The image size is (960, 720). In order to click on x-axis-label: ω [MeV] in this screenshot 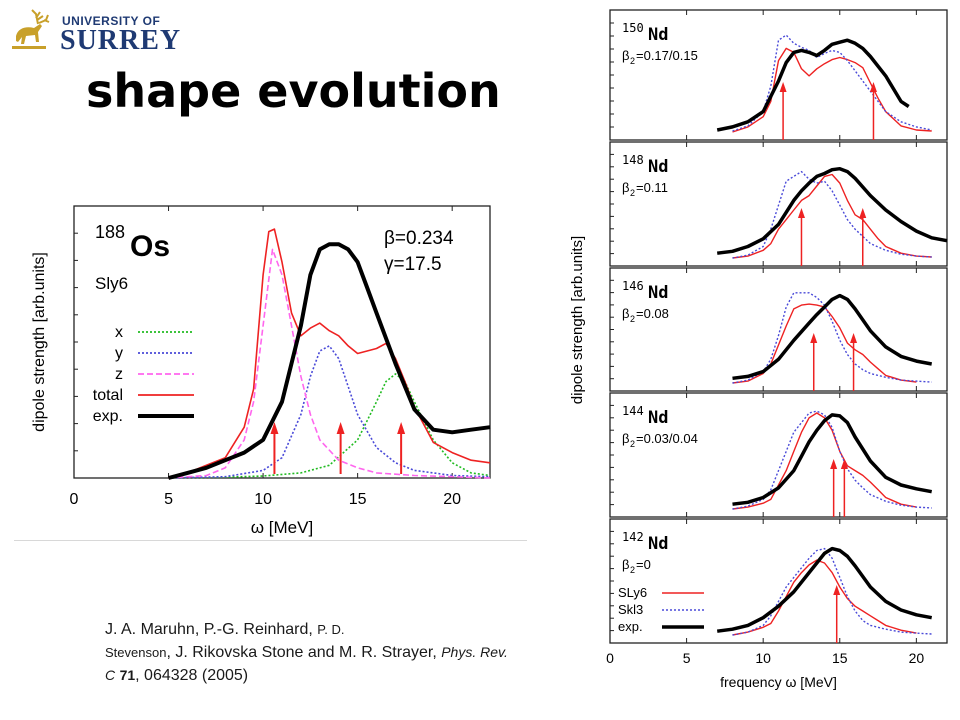, I will do `click(282, 527)`.